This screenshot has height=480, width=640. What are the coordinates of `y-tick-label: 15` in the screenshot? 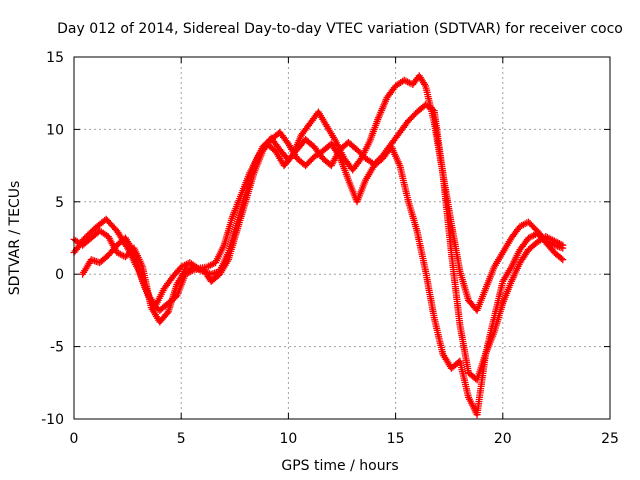 It's located at (55, 58).